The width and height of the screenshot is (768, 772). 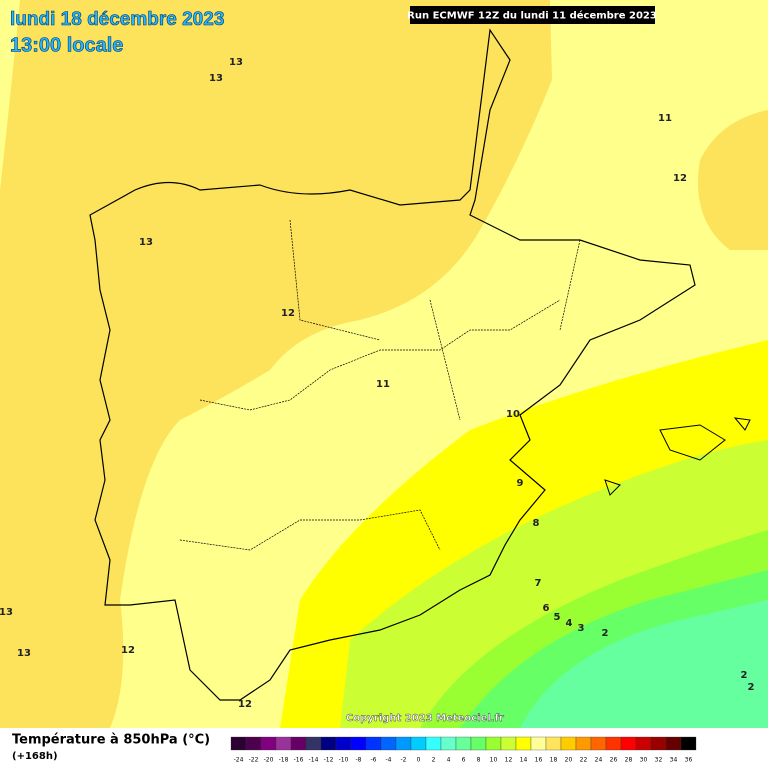 What do you see at coordinates (538, 583) in the screenshot?
I see `contour-label: 7` at bounding box center [538, 583].